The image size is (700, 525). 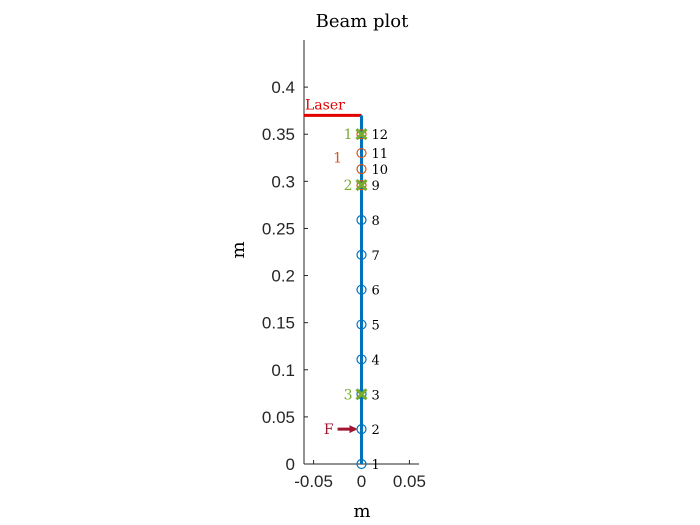 What do you see at coordinates (409, 481) in the screenshot?
I see `x-tick-label: 0.05` at bounding box center [409, 481].